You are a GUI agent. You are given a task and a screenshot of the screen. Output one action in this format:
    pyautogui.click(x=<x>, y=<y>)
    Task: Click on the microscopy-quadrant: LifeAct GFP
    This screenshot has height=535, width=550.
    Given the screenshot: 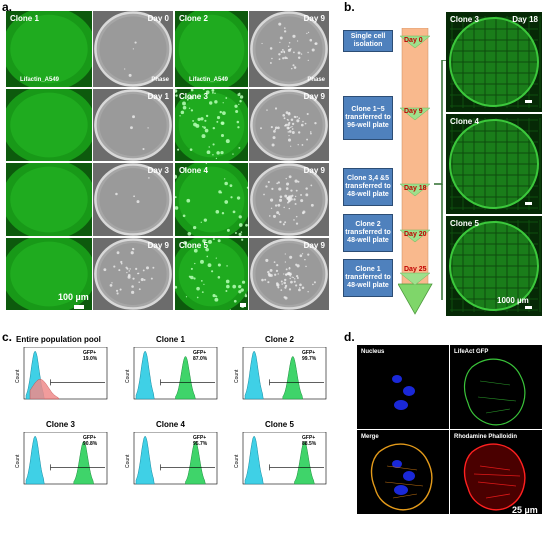 What is the action you would take?
    pyautogui.click(x=496, y=387)
    